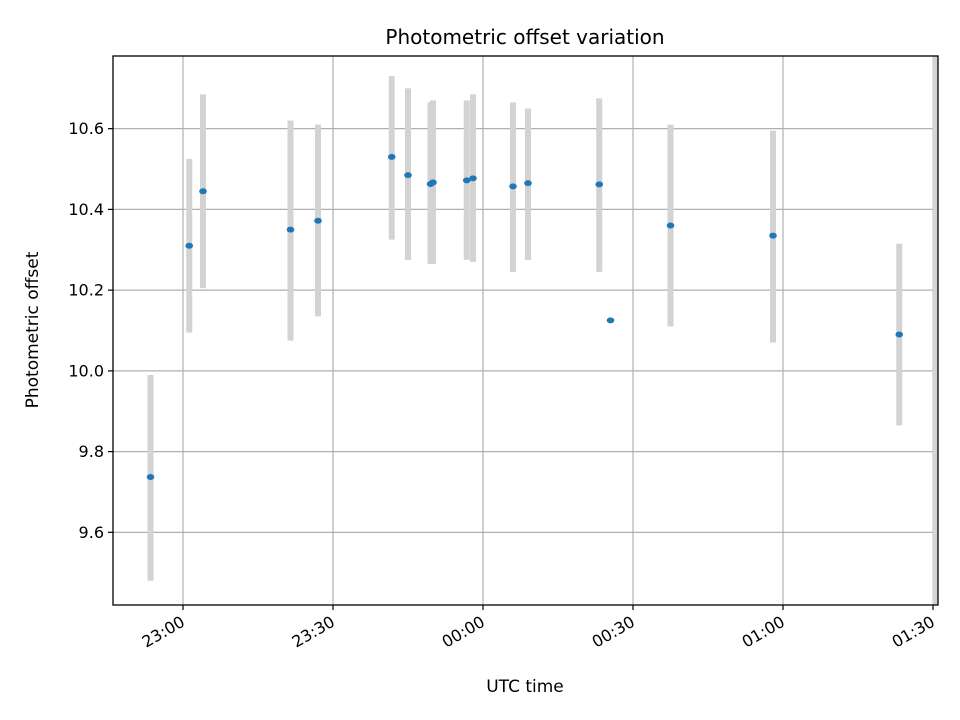 The width and height of the screenshot is (960, 720). What do you see at coordinates (91, 451) in the screenshot?
I see `y-tick-label: 9.8` at bounding box center [91, 451].